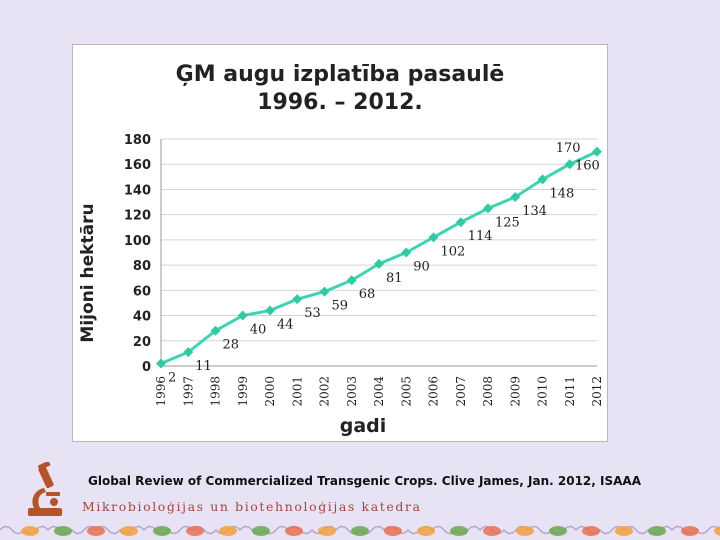 The width and height of the screenshot is (720, 540). What do you see at coordinates (142, 266) in the screenshot?
I see `y-tick-label: 80` at bounding box center [142, 266].